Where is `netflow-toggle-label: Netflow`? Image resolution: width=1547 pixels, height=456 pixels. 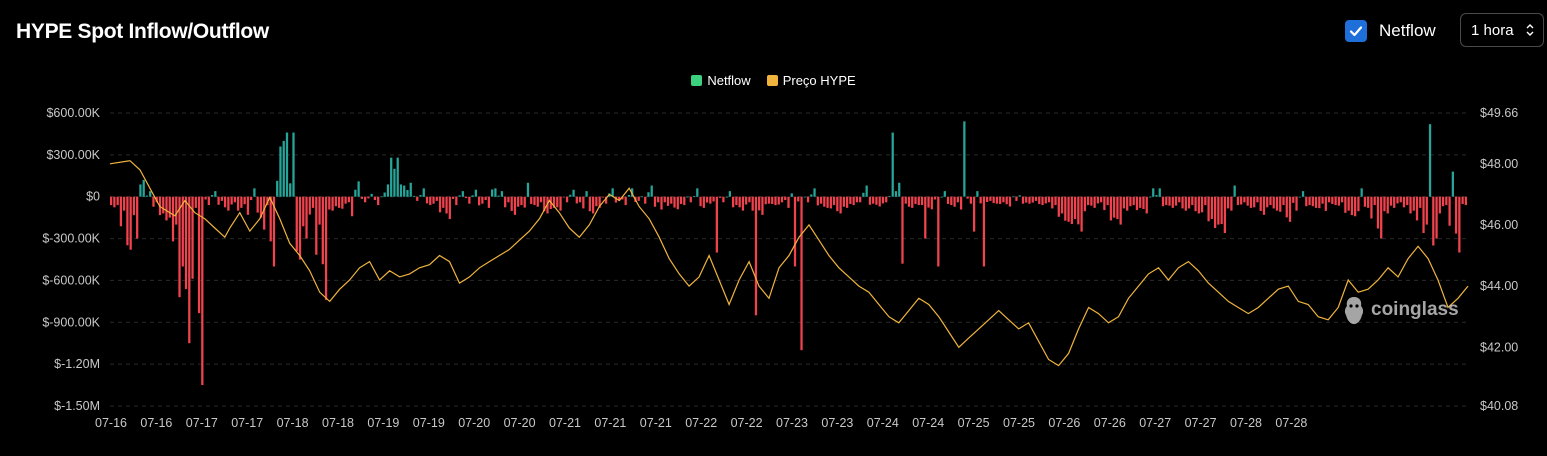 netflow-toggle-label: Netflow is located at coordinates (1407, 30).